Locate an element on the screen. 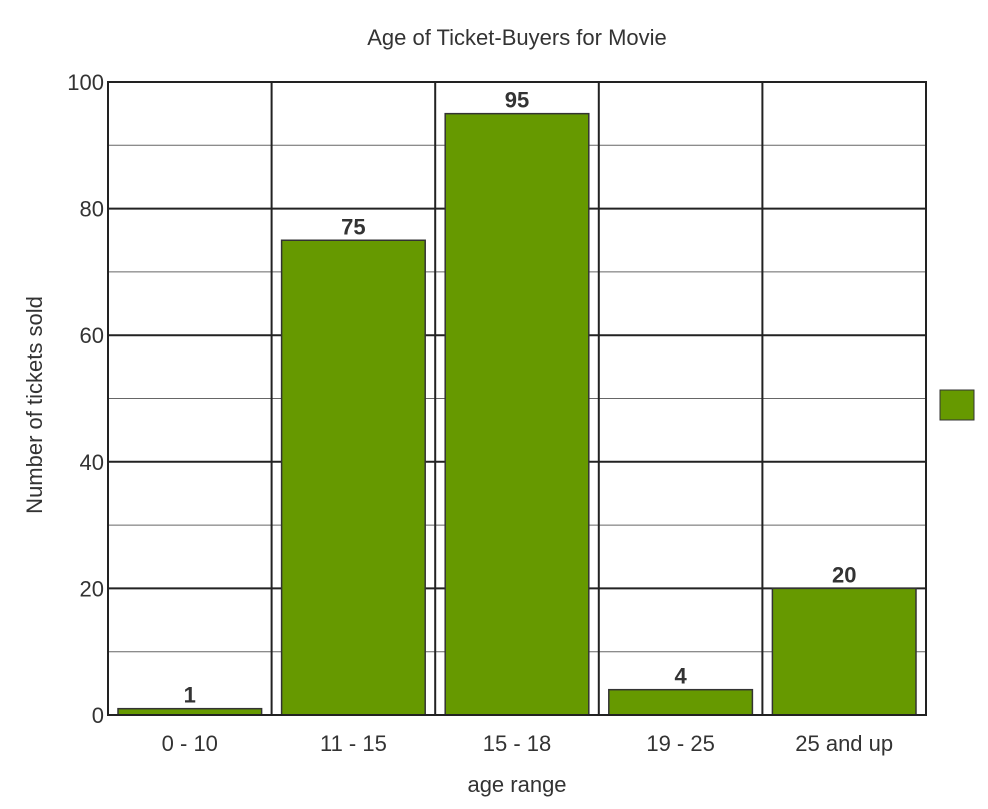 This screenshot has height=809, width=988. y-tick-label: 40 is located at coordinates (92, 462).